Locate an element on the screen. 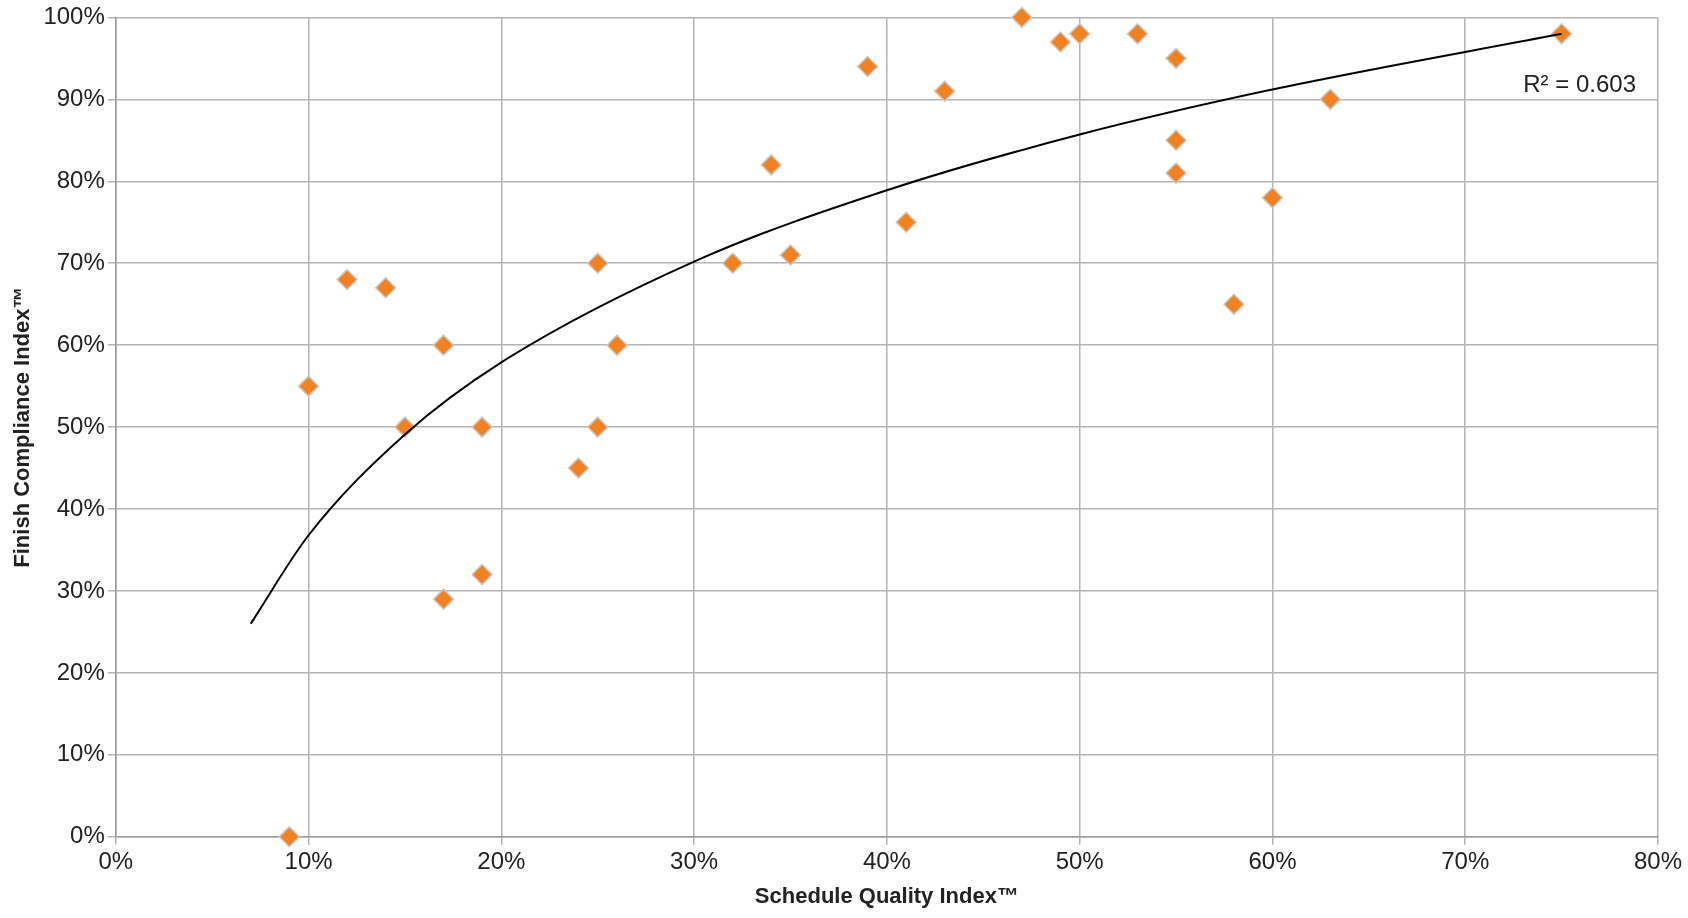  y-tick-label: 70% is located at coordinates (80, 261).